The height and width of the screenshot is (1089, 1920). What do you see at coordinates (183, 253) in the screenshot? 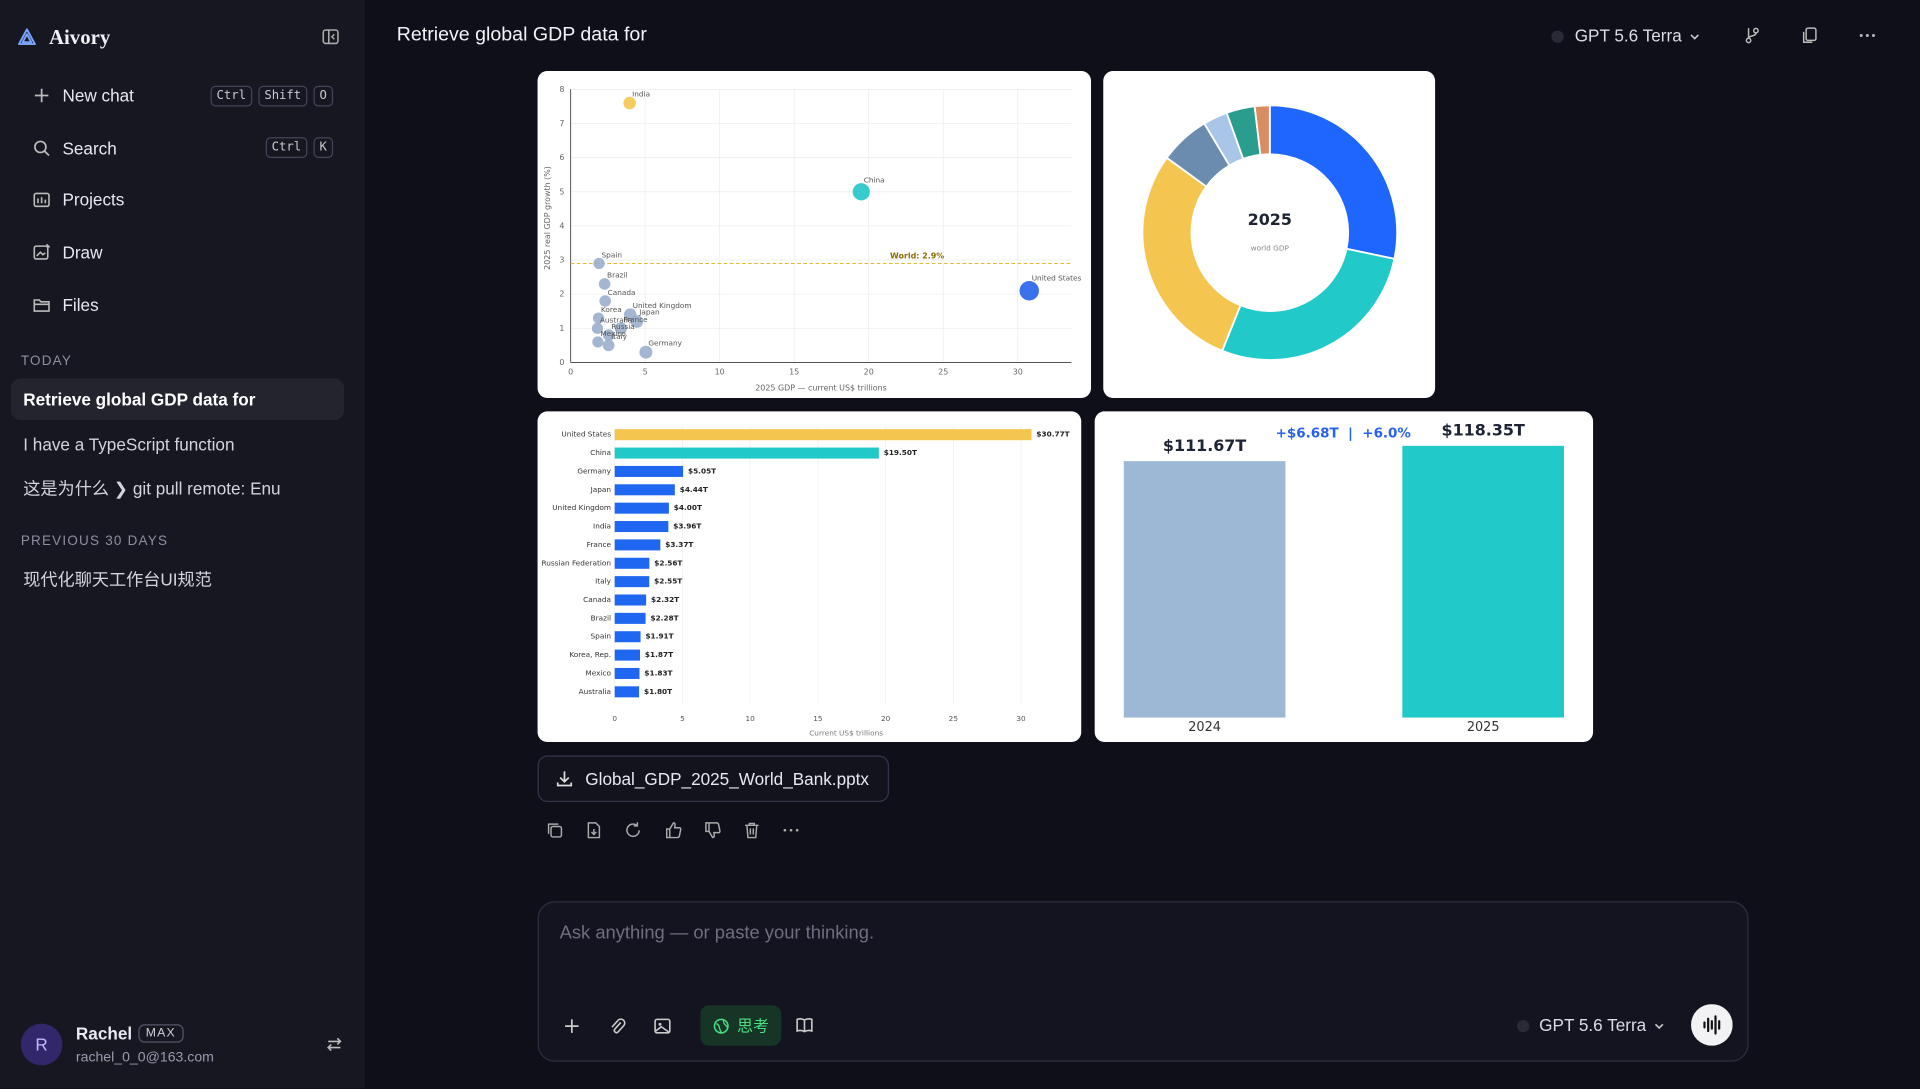
I see `nav-item: Draw` at bounding box center [183, 253].